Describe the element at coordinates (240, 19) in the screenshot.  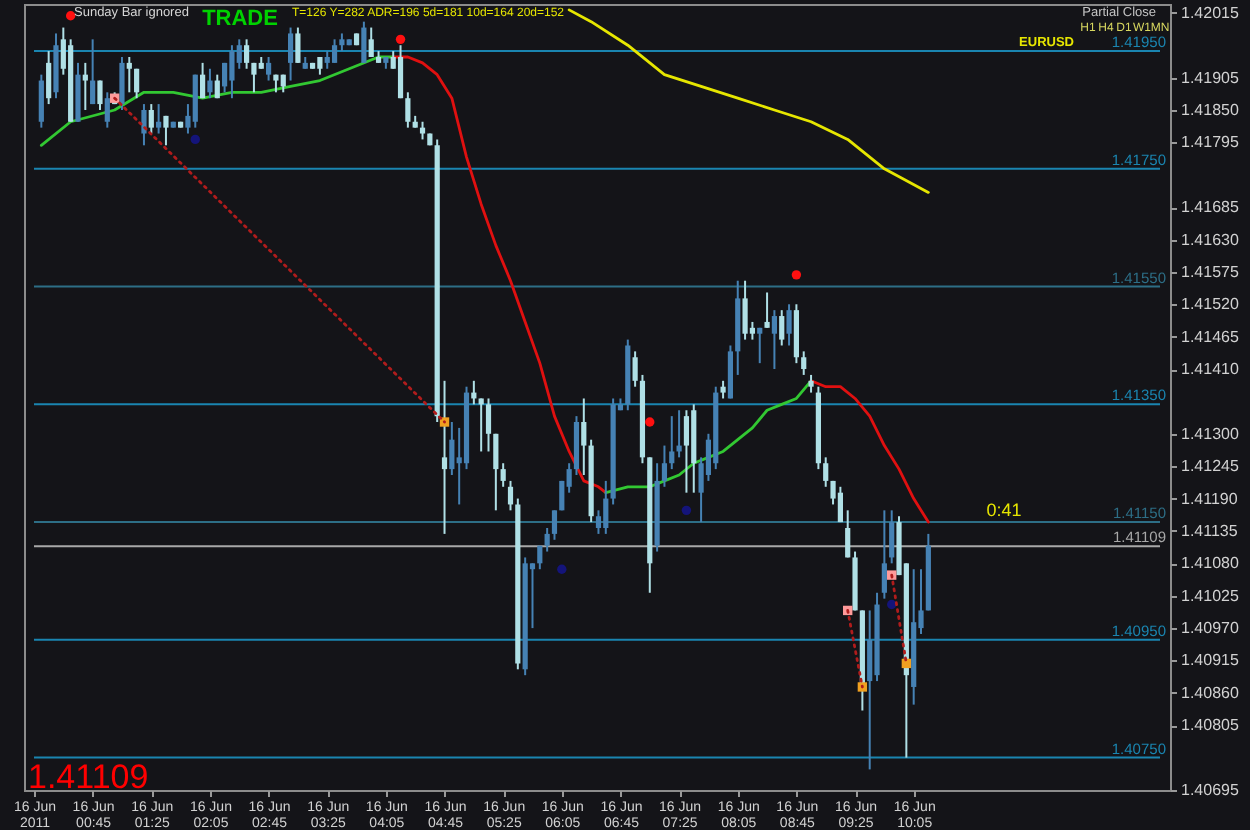
I see `annotation: TRADE` at that location.